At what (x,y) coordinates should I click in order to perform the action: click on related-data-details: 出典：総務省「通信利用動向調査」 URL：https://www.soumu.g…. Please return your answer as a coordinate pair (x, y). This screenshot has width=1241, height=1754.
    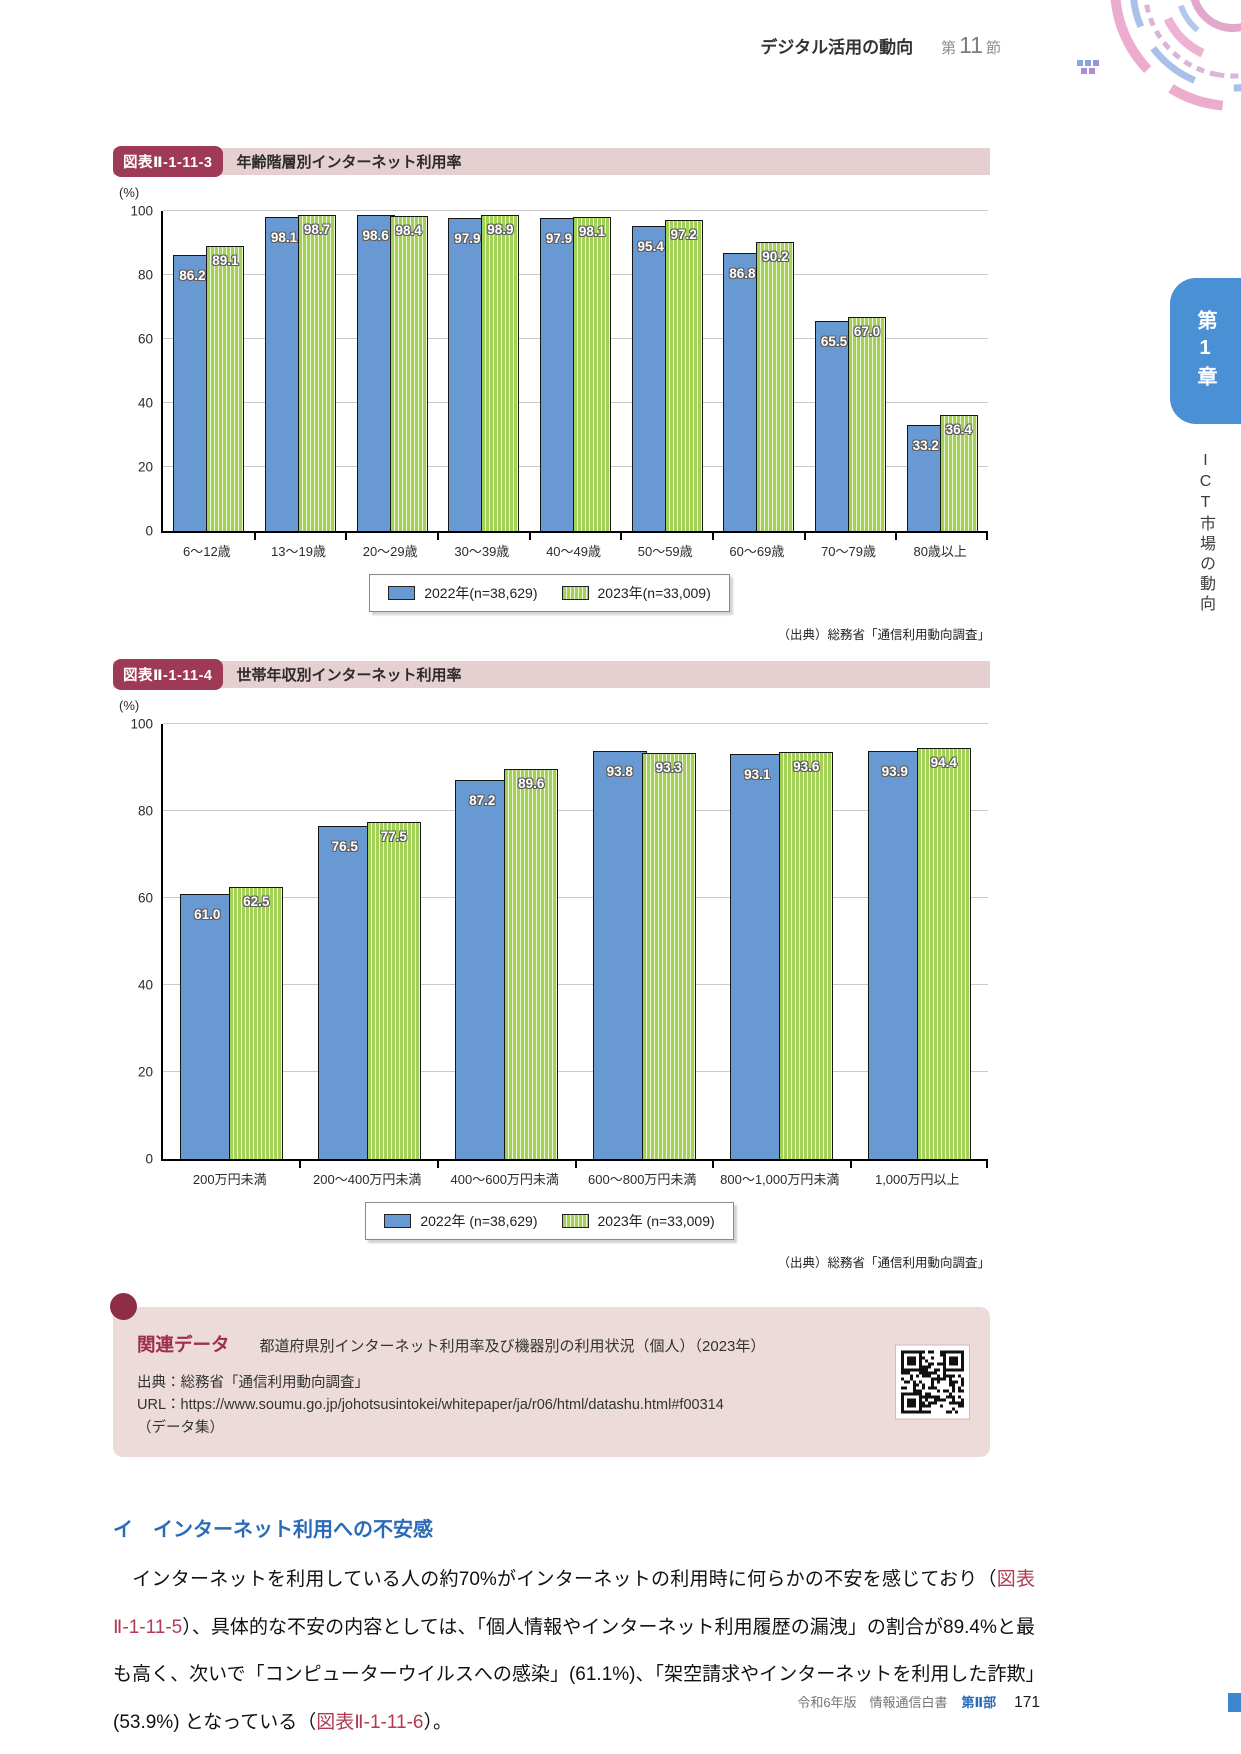
    Looking at the image, I should click on (503, 1405).